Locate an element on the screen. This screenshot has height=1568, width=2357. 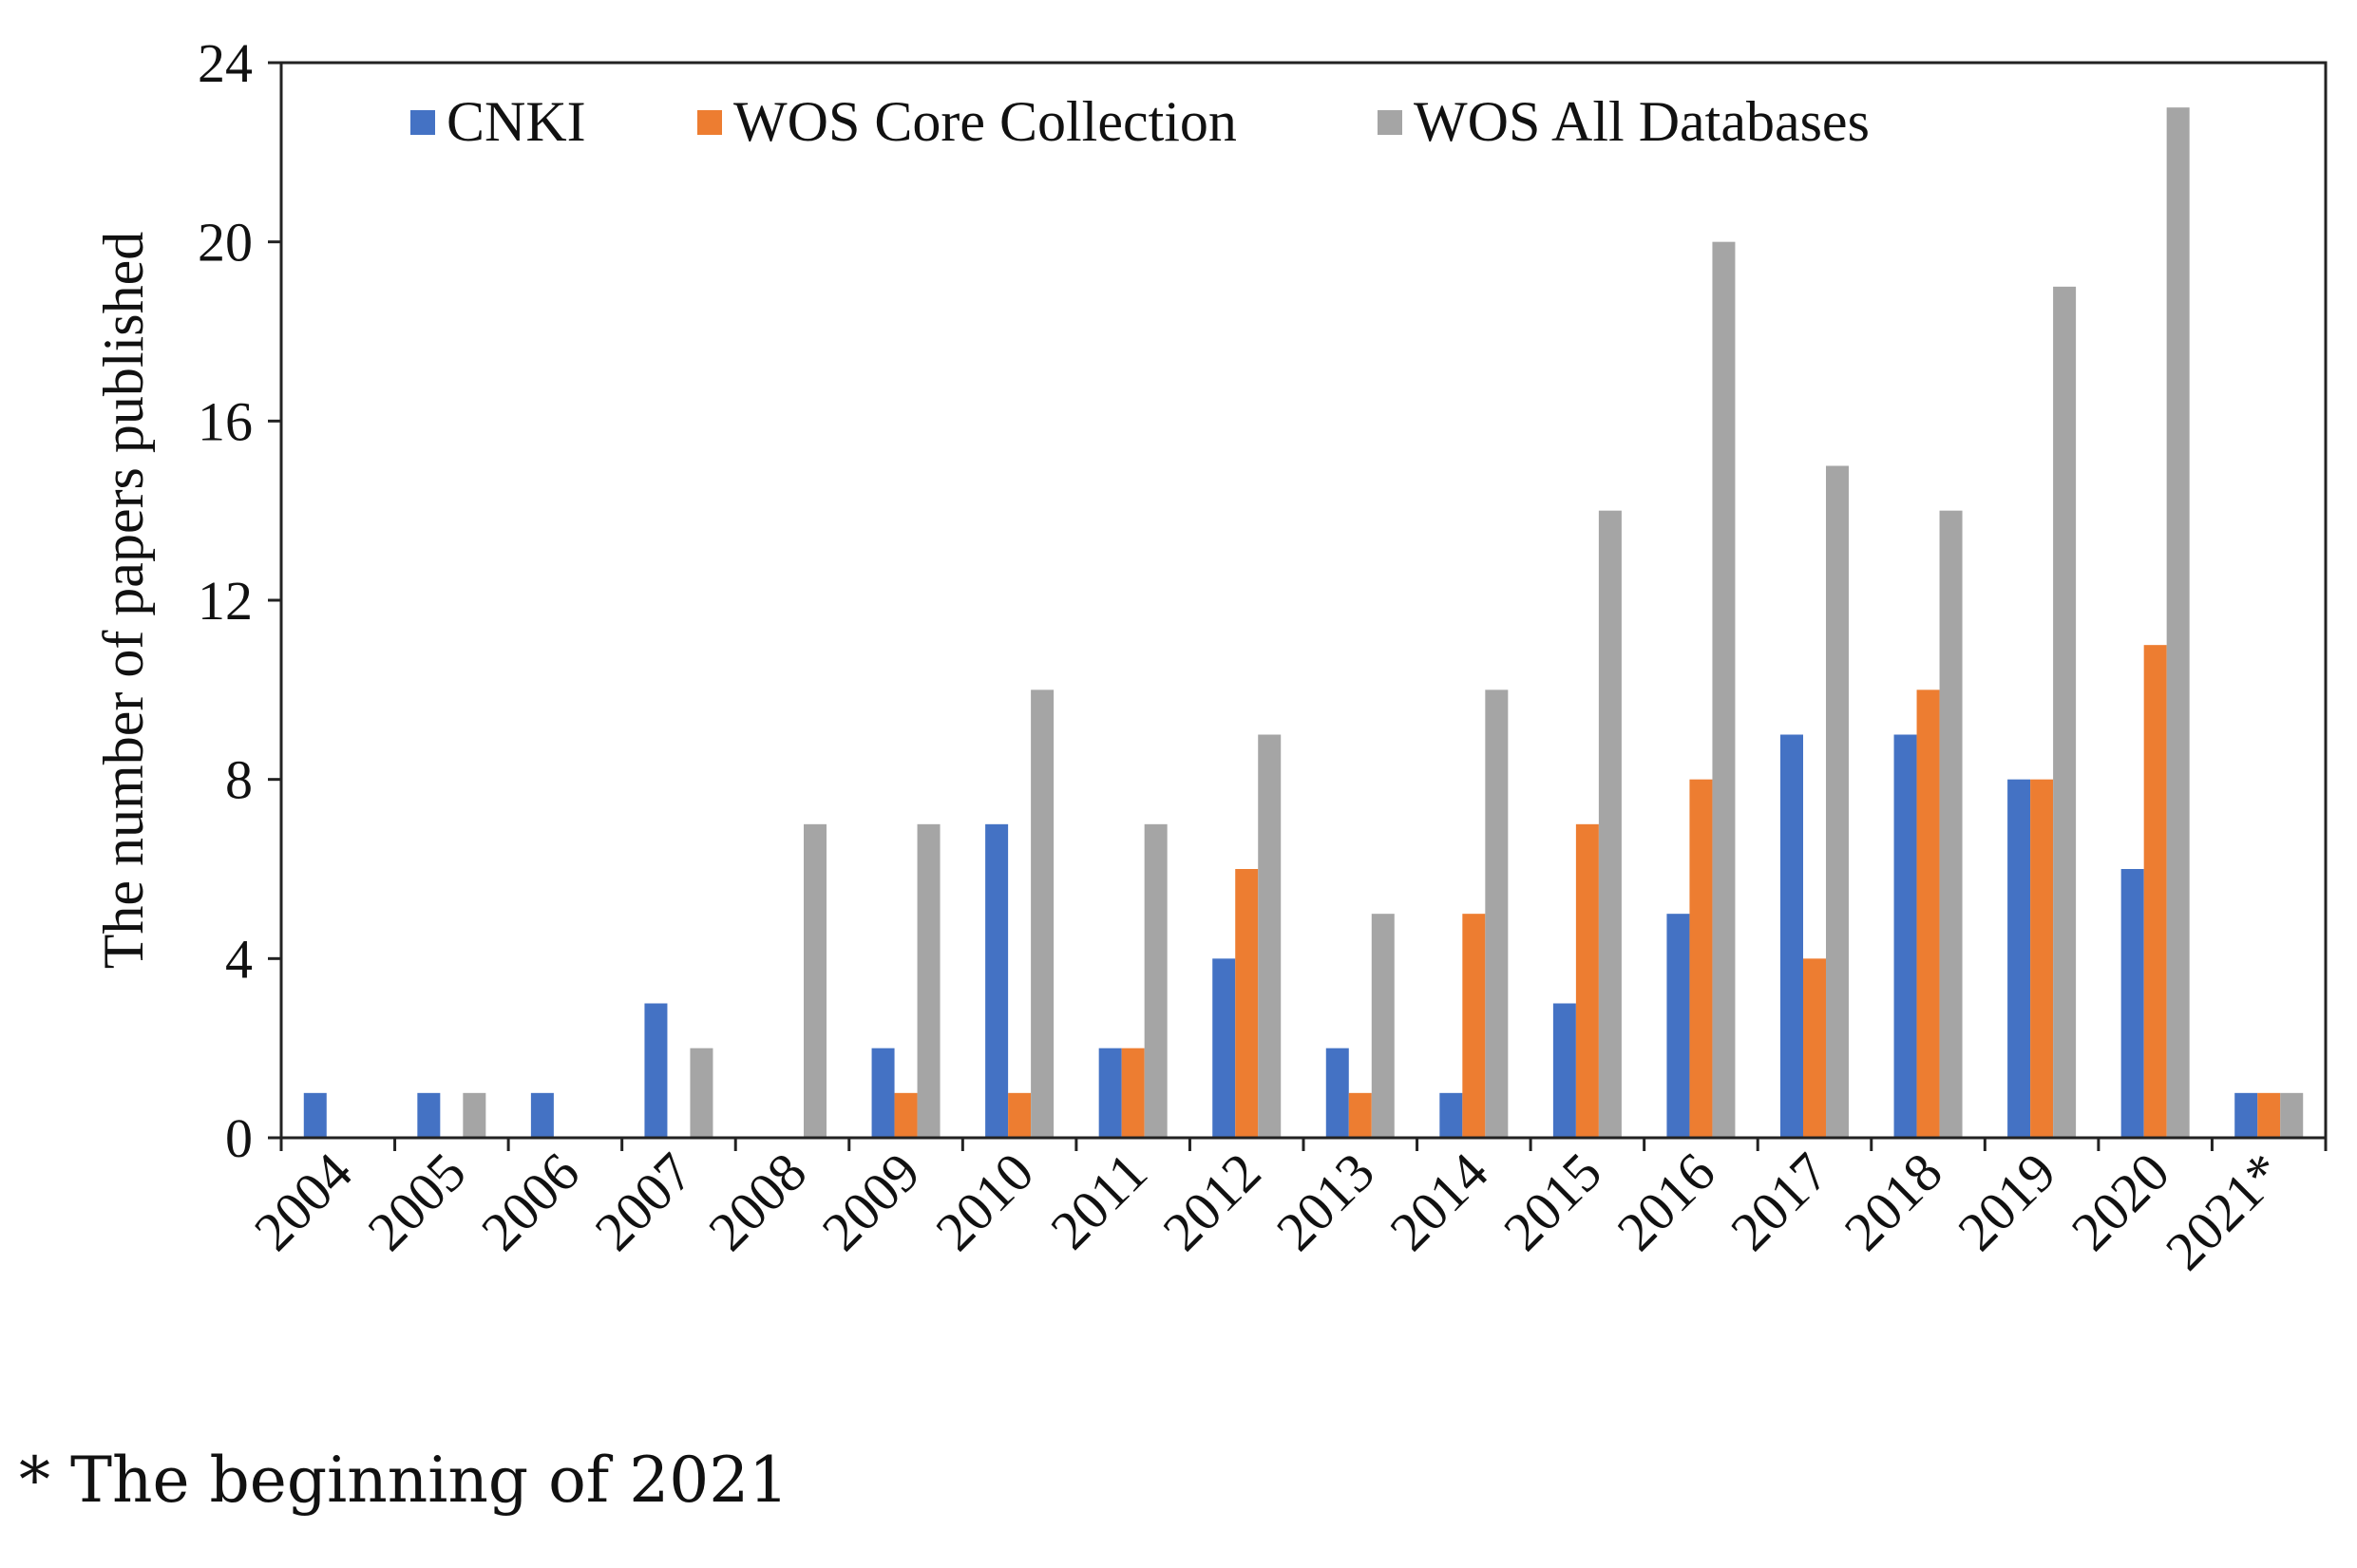
y-tick-label: 12 is located at coordinates (225, 601).